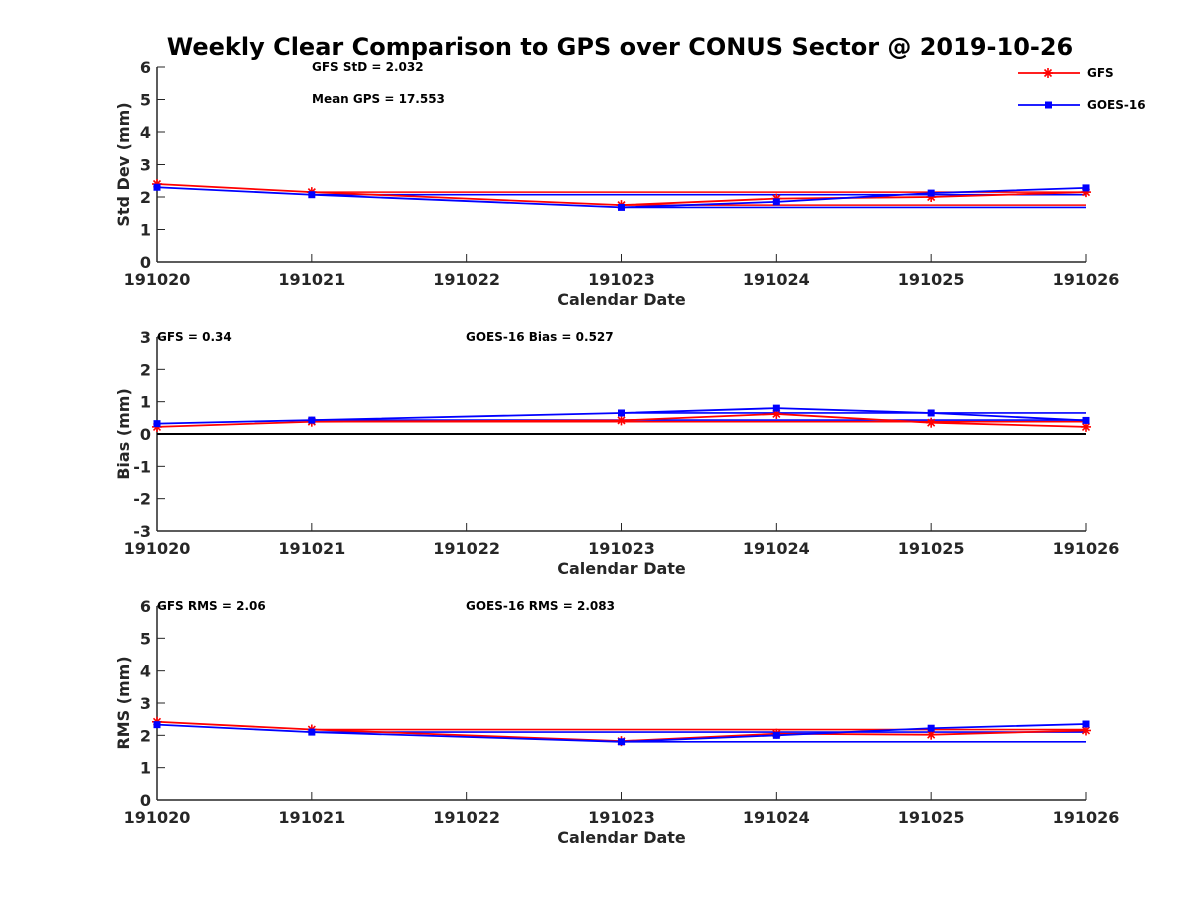 This screenshot has width=1200, height=900. Describe the element at coordinates (1086, 548) in the screenshot. I see `bias-xtick-label: 191026` at that location.